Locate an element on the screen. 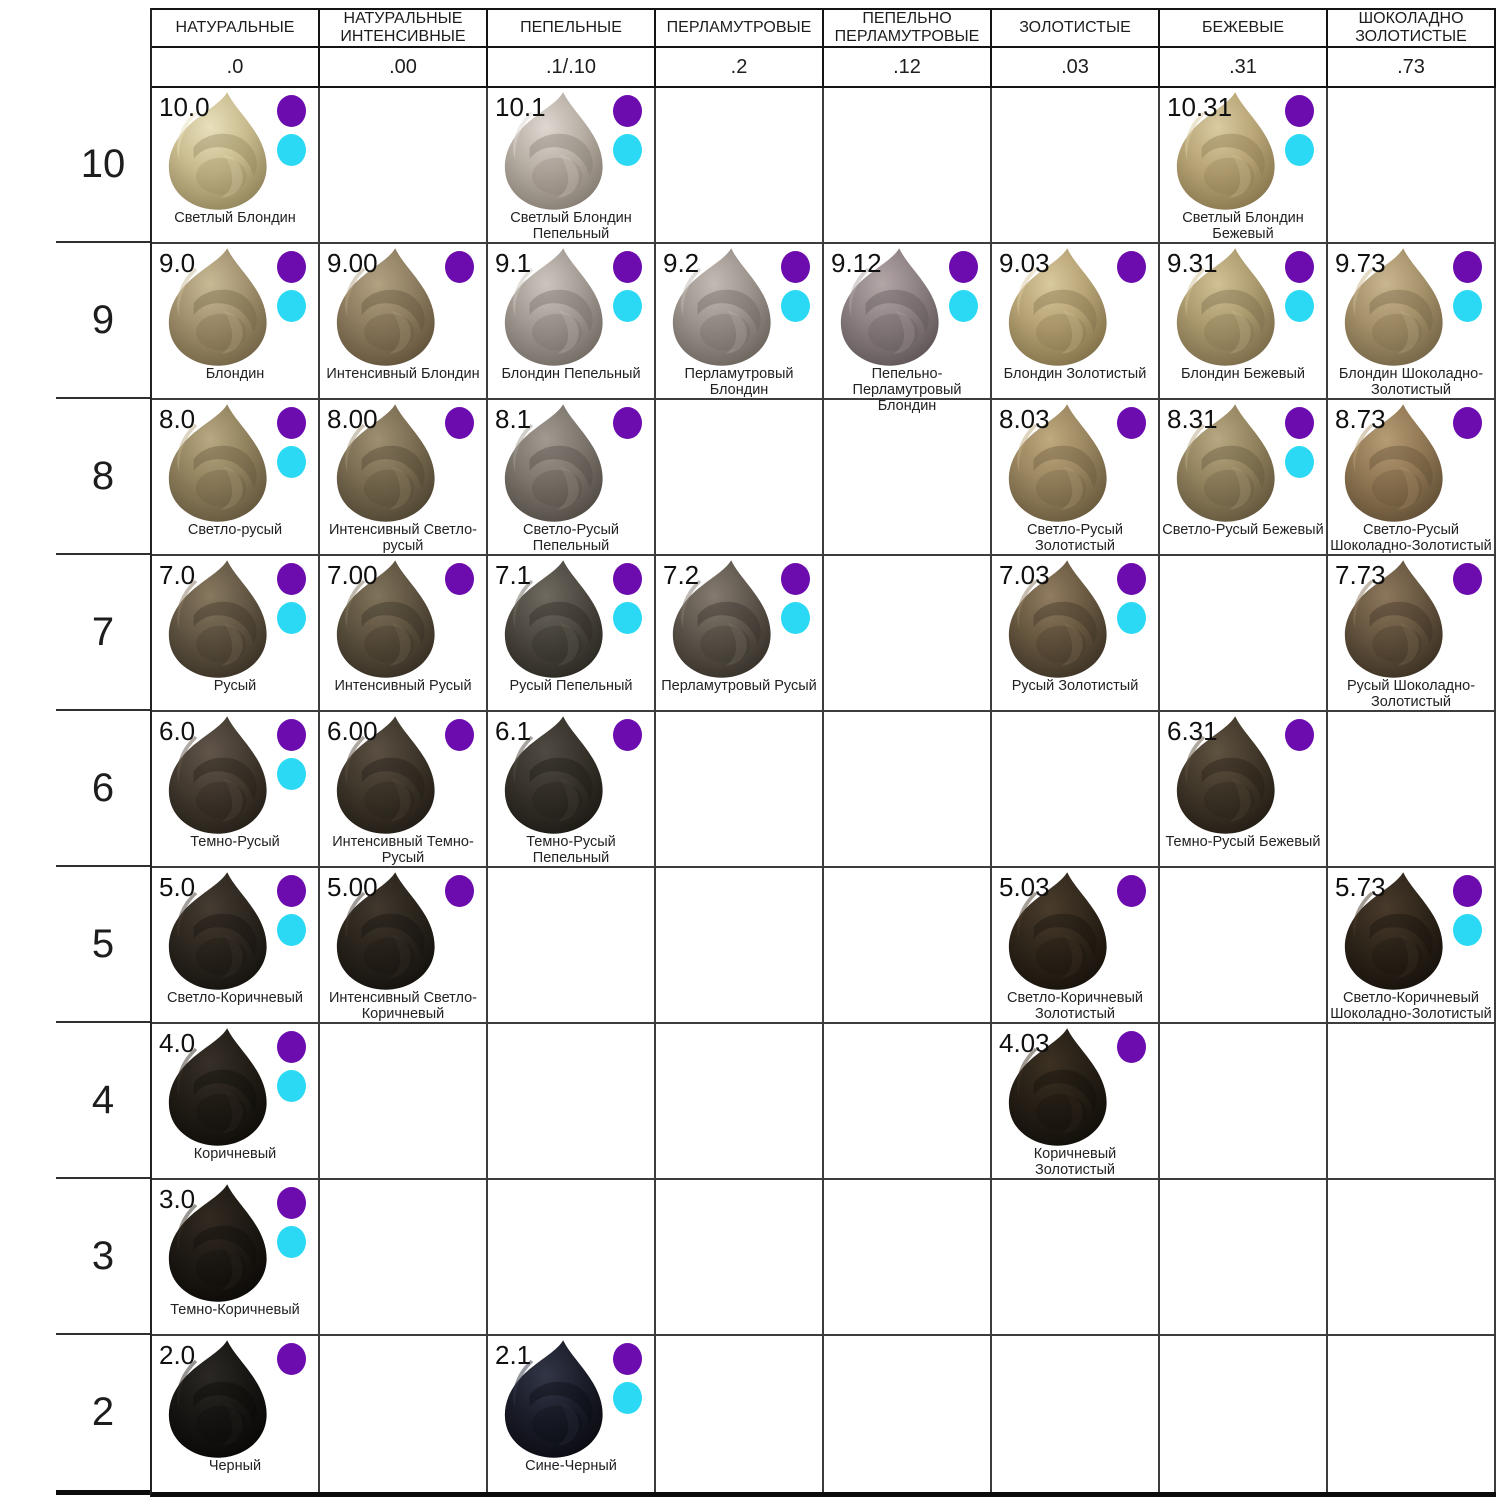  row-level-label: 2 is located at coordinates (103, 1411).